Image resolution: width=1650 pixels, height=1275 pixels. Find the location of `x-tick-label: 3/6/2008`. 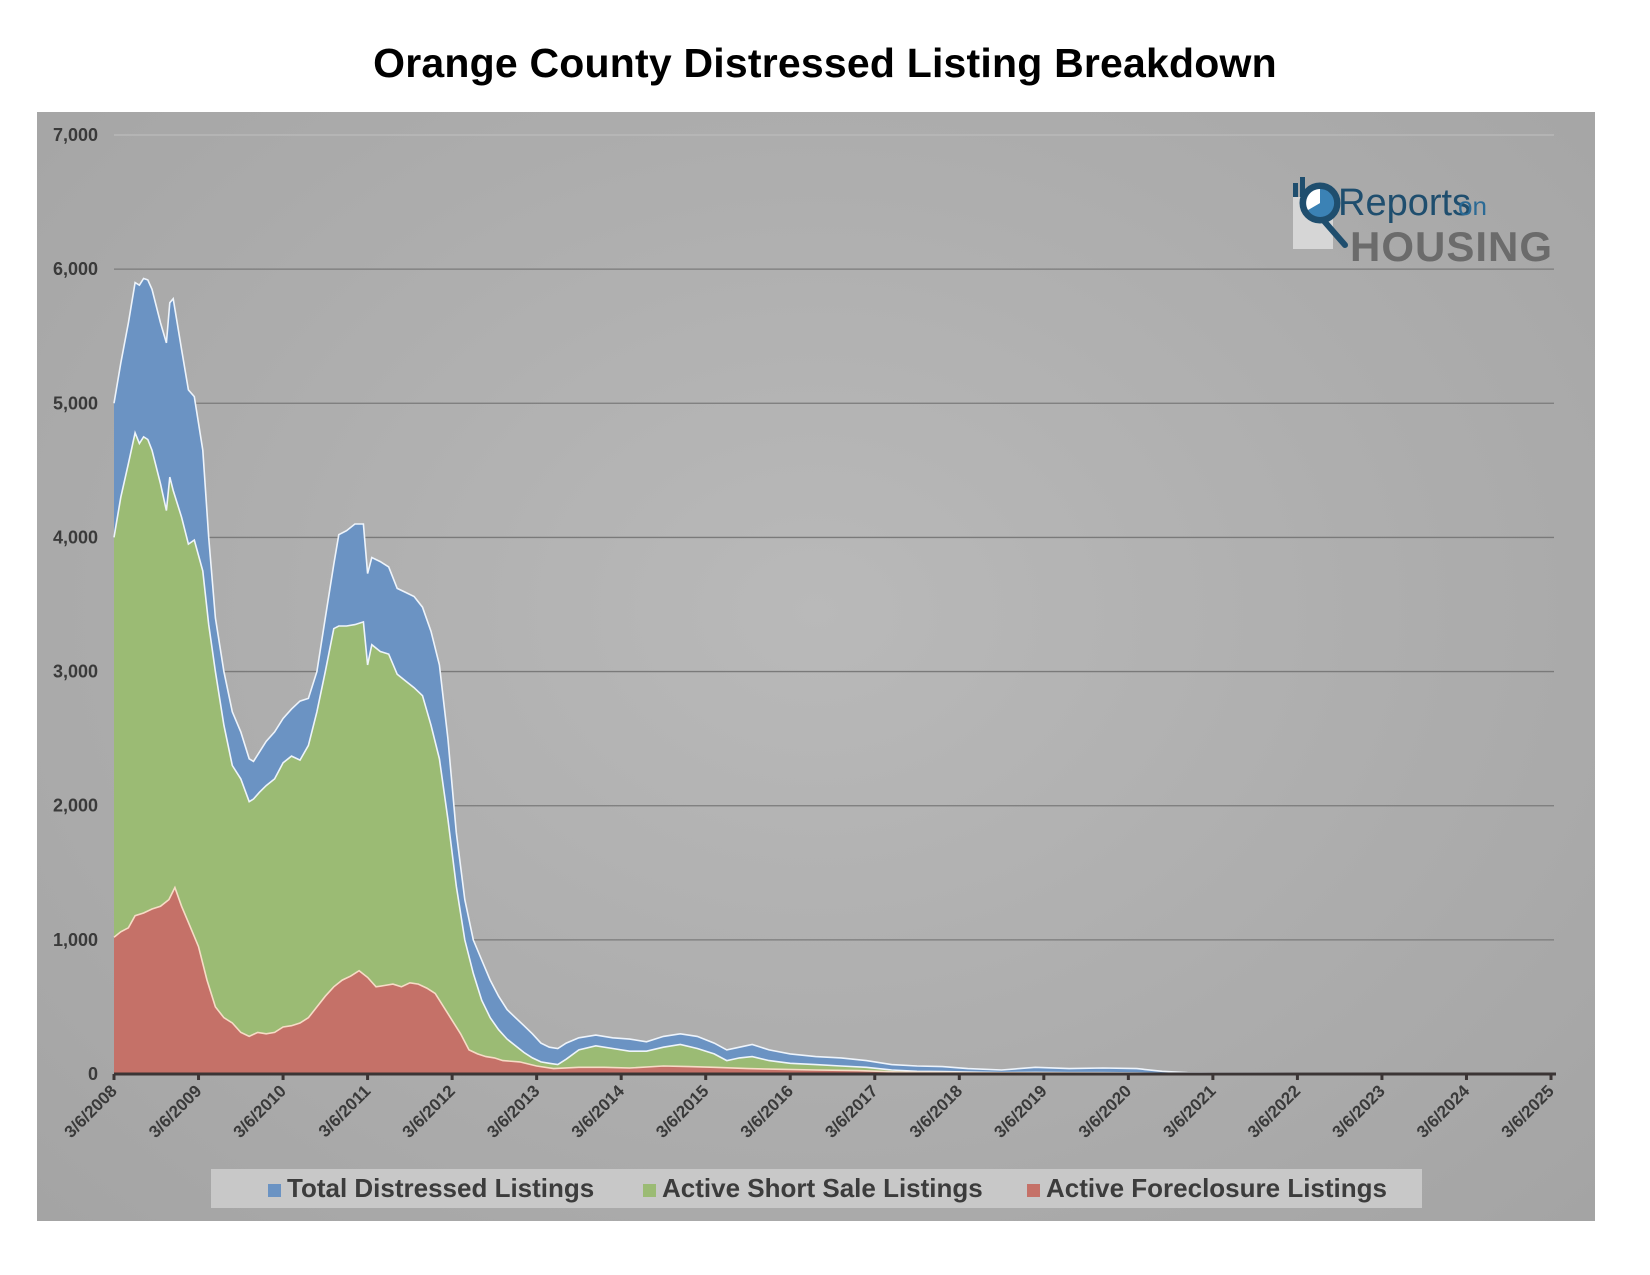

x-tick-label: 3/6/2008 is located at coordinates (91, 1111).